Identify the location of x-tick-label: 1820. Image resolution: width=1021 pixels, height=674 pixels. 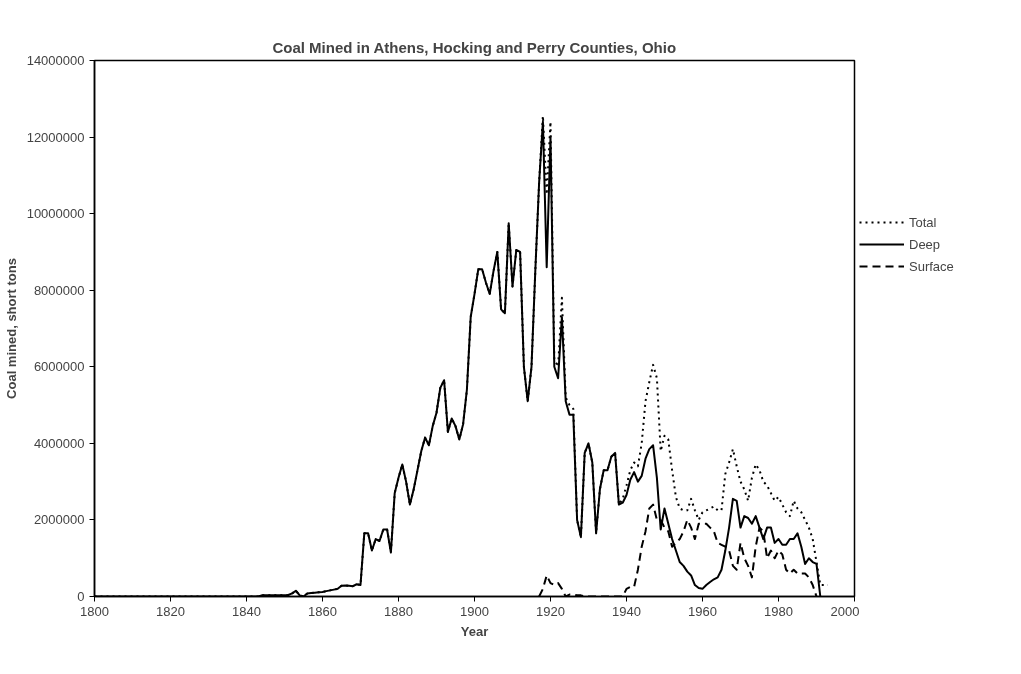
(170, 611).